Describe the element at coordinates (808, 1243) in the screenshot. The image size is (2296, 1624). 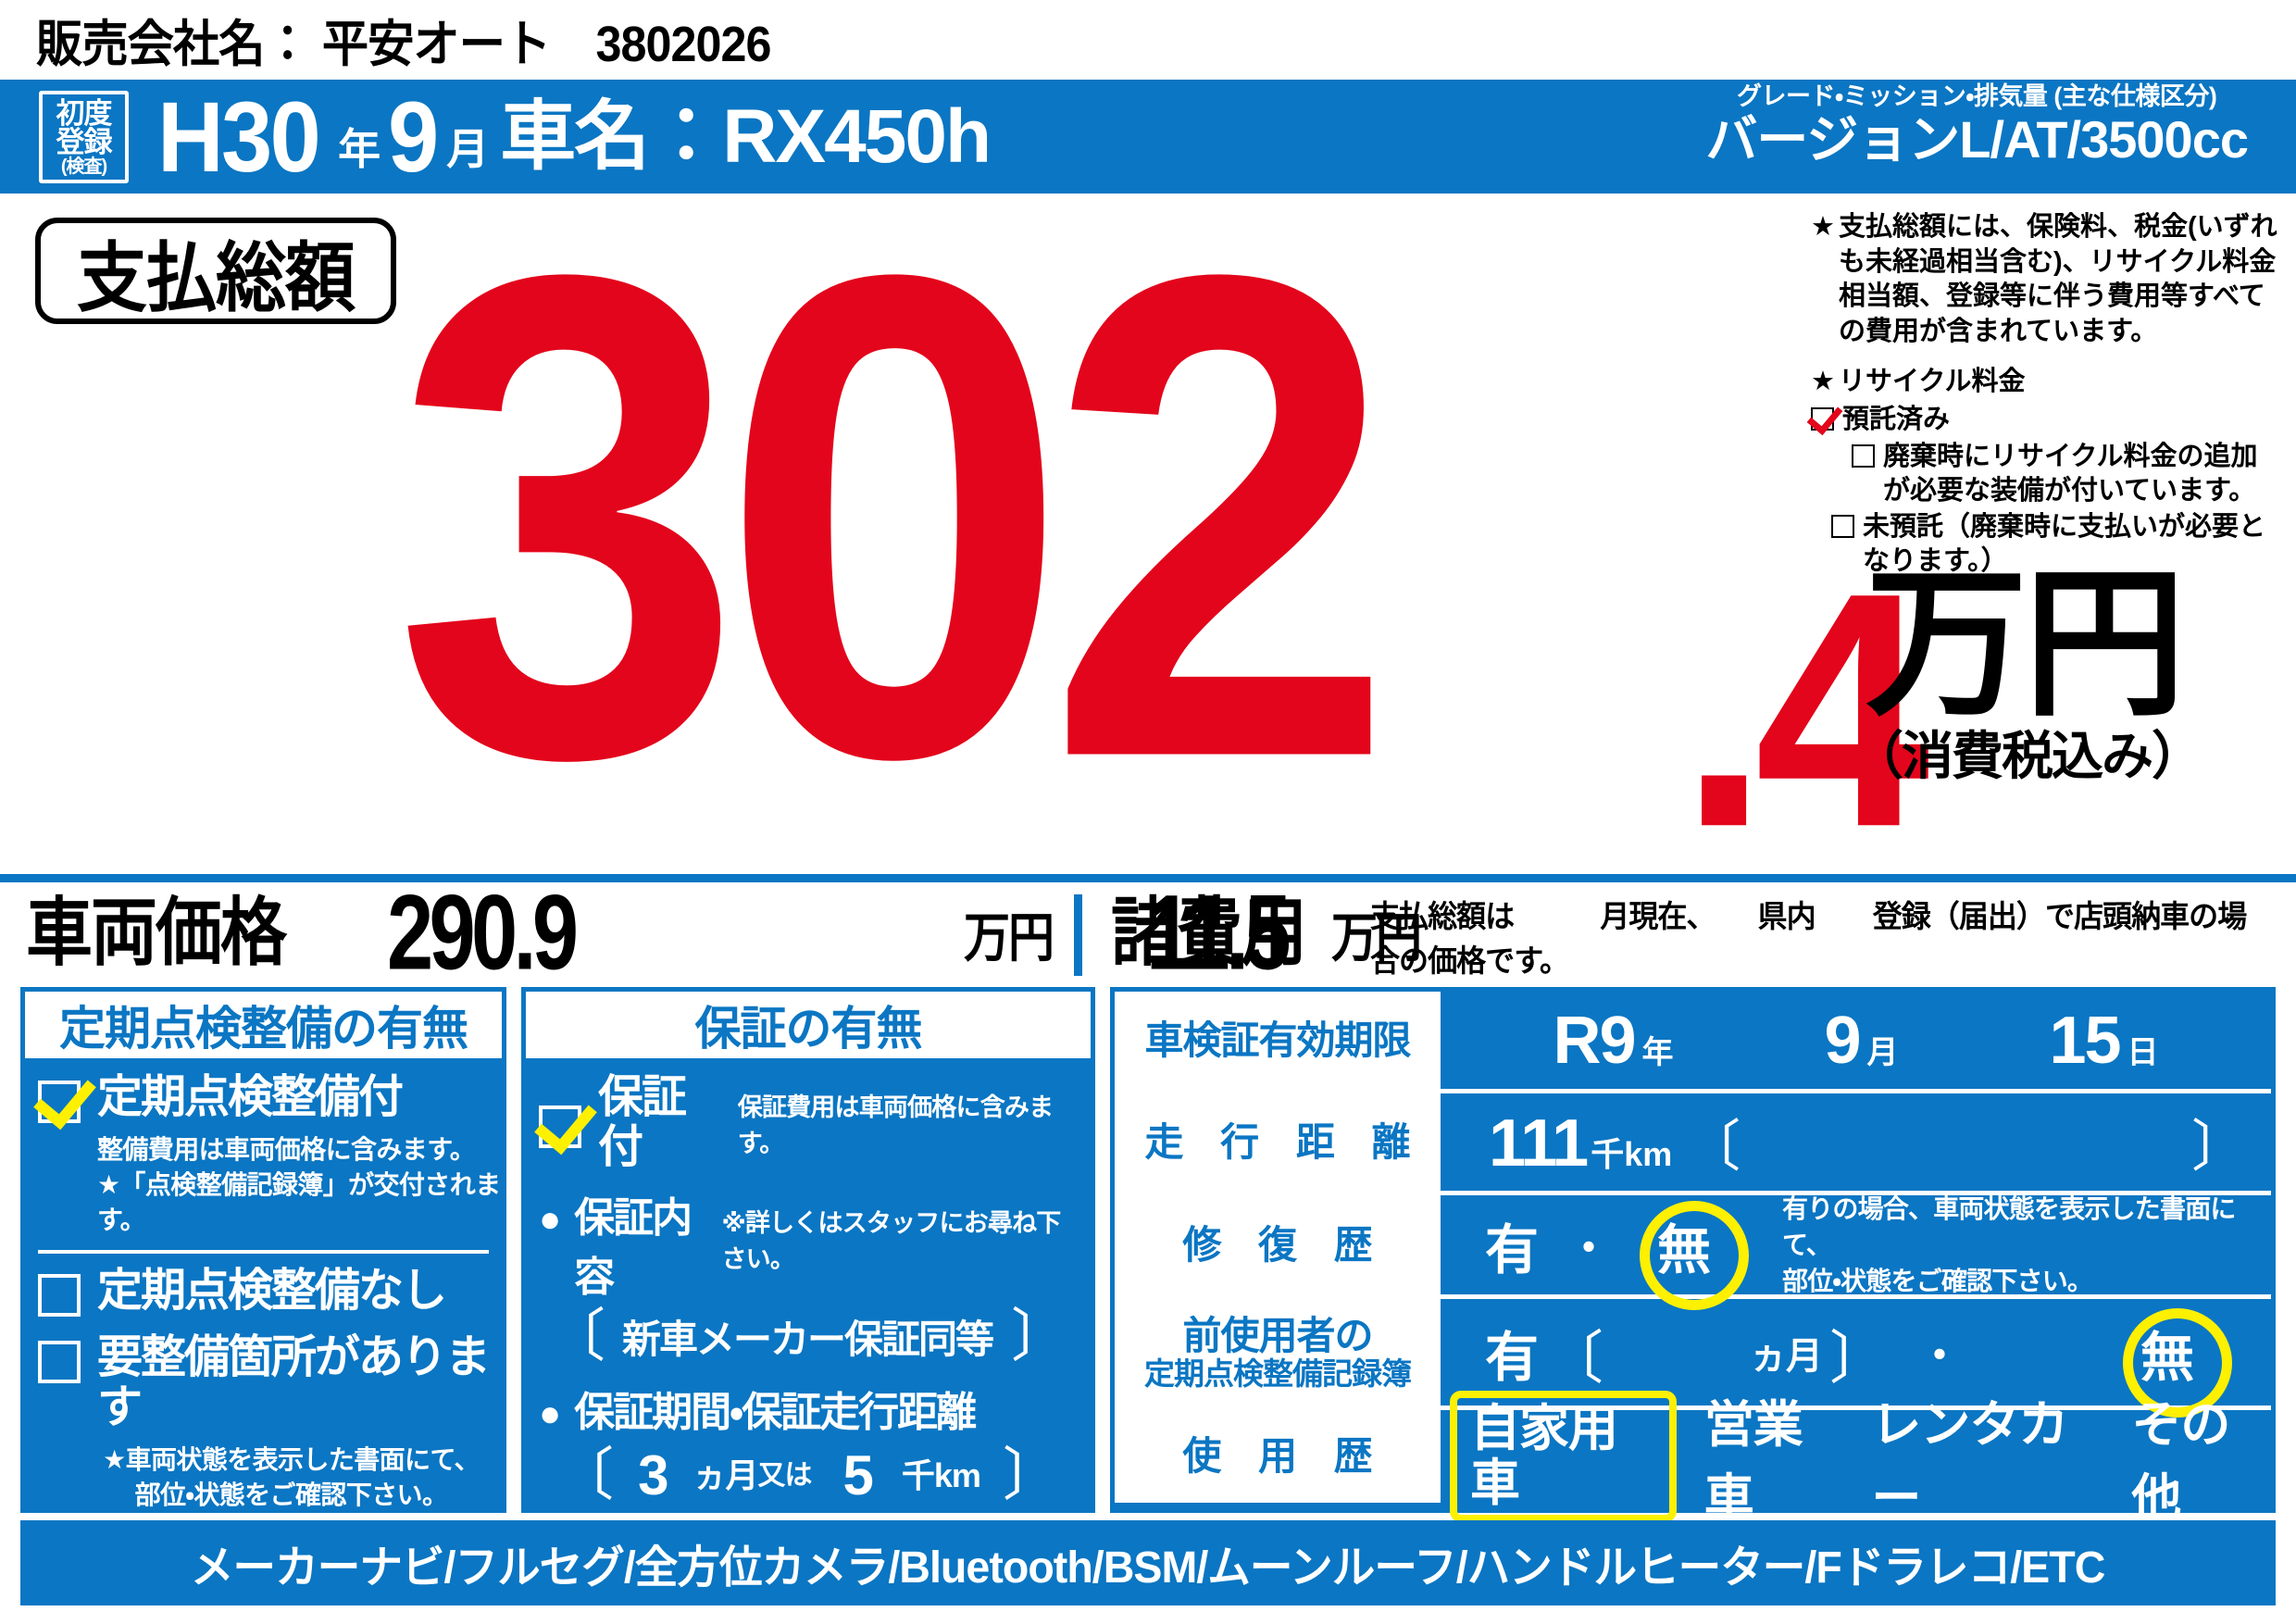
I see `warranty-content-row: ● 保証内容 ※詳しくはスタッフにお尋ね下さい。` at that location.